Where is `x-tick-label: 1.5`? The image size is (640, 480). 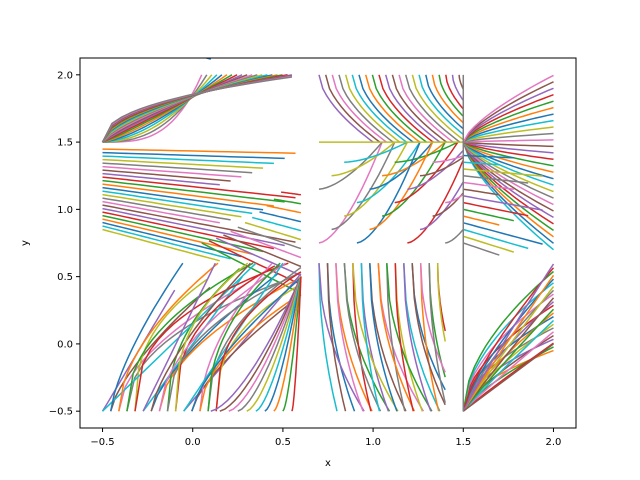 x-tick-label: 1.5 is located at coordinates (463, 442).